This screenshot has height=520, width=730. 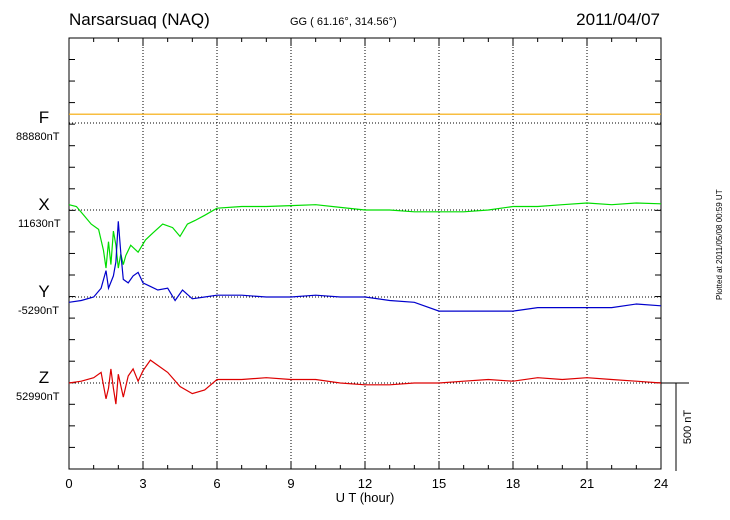 What do you see at coordinates (661, 483) in the screenshot?
I see `x-tick-label: 24` at bounding box center [661, 483].